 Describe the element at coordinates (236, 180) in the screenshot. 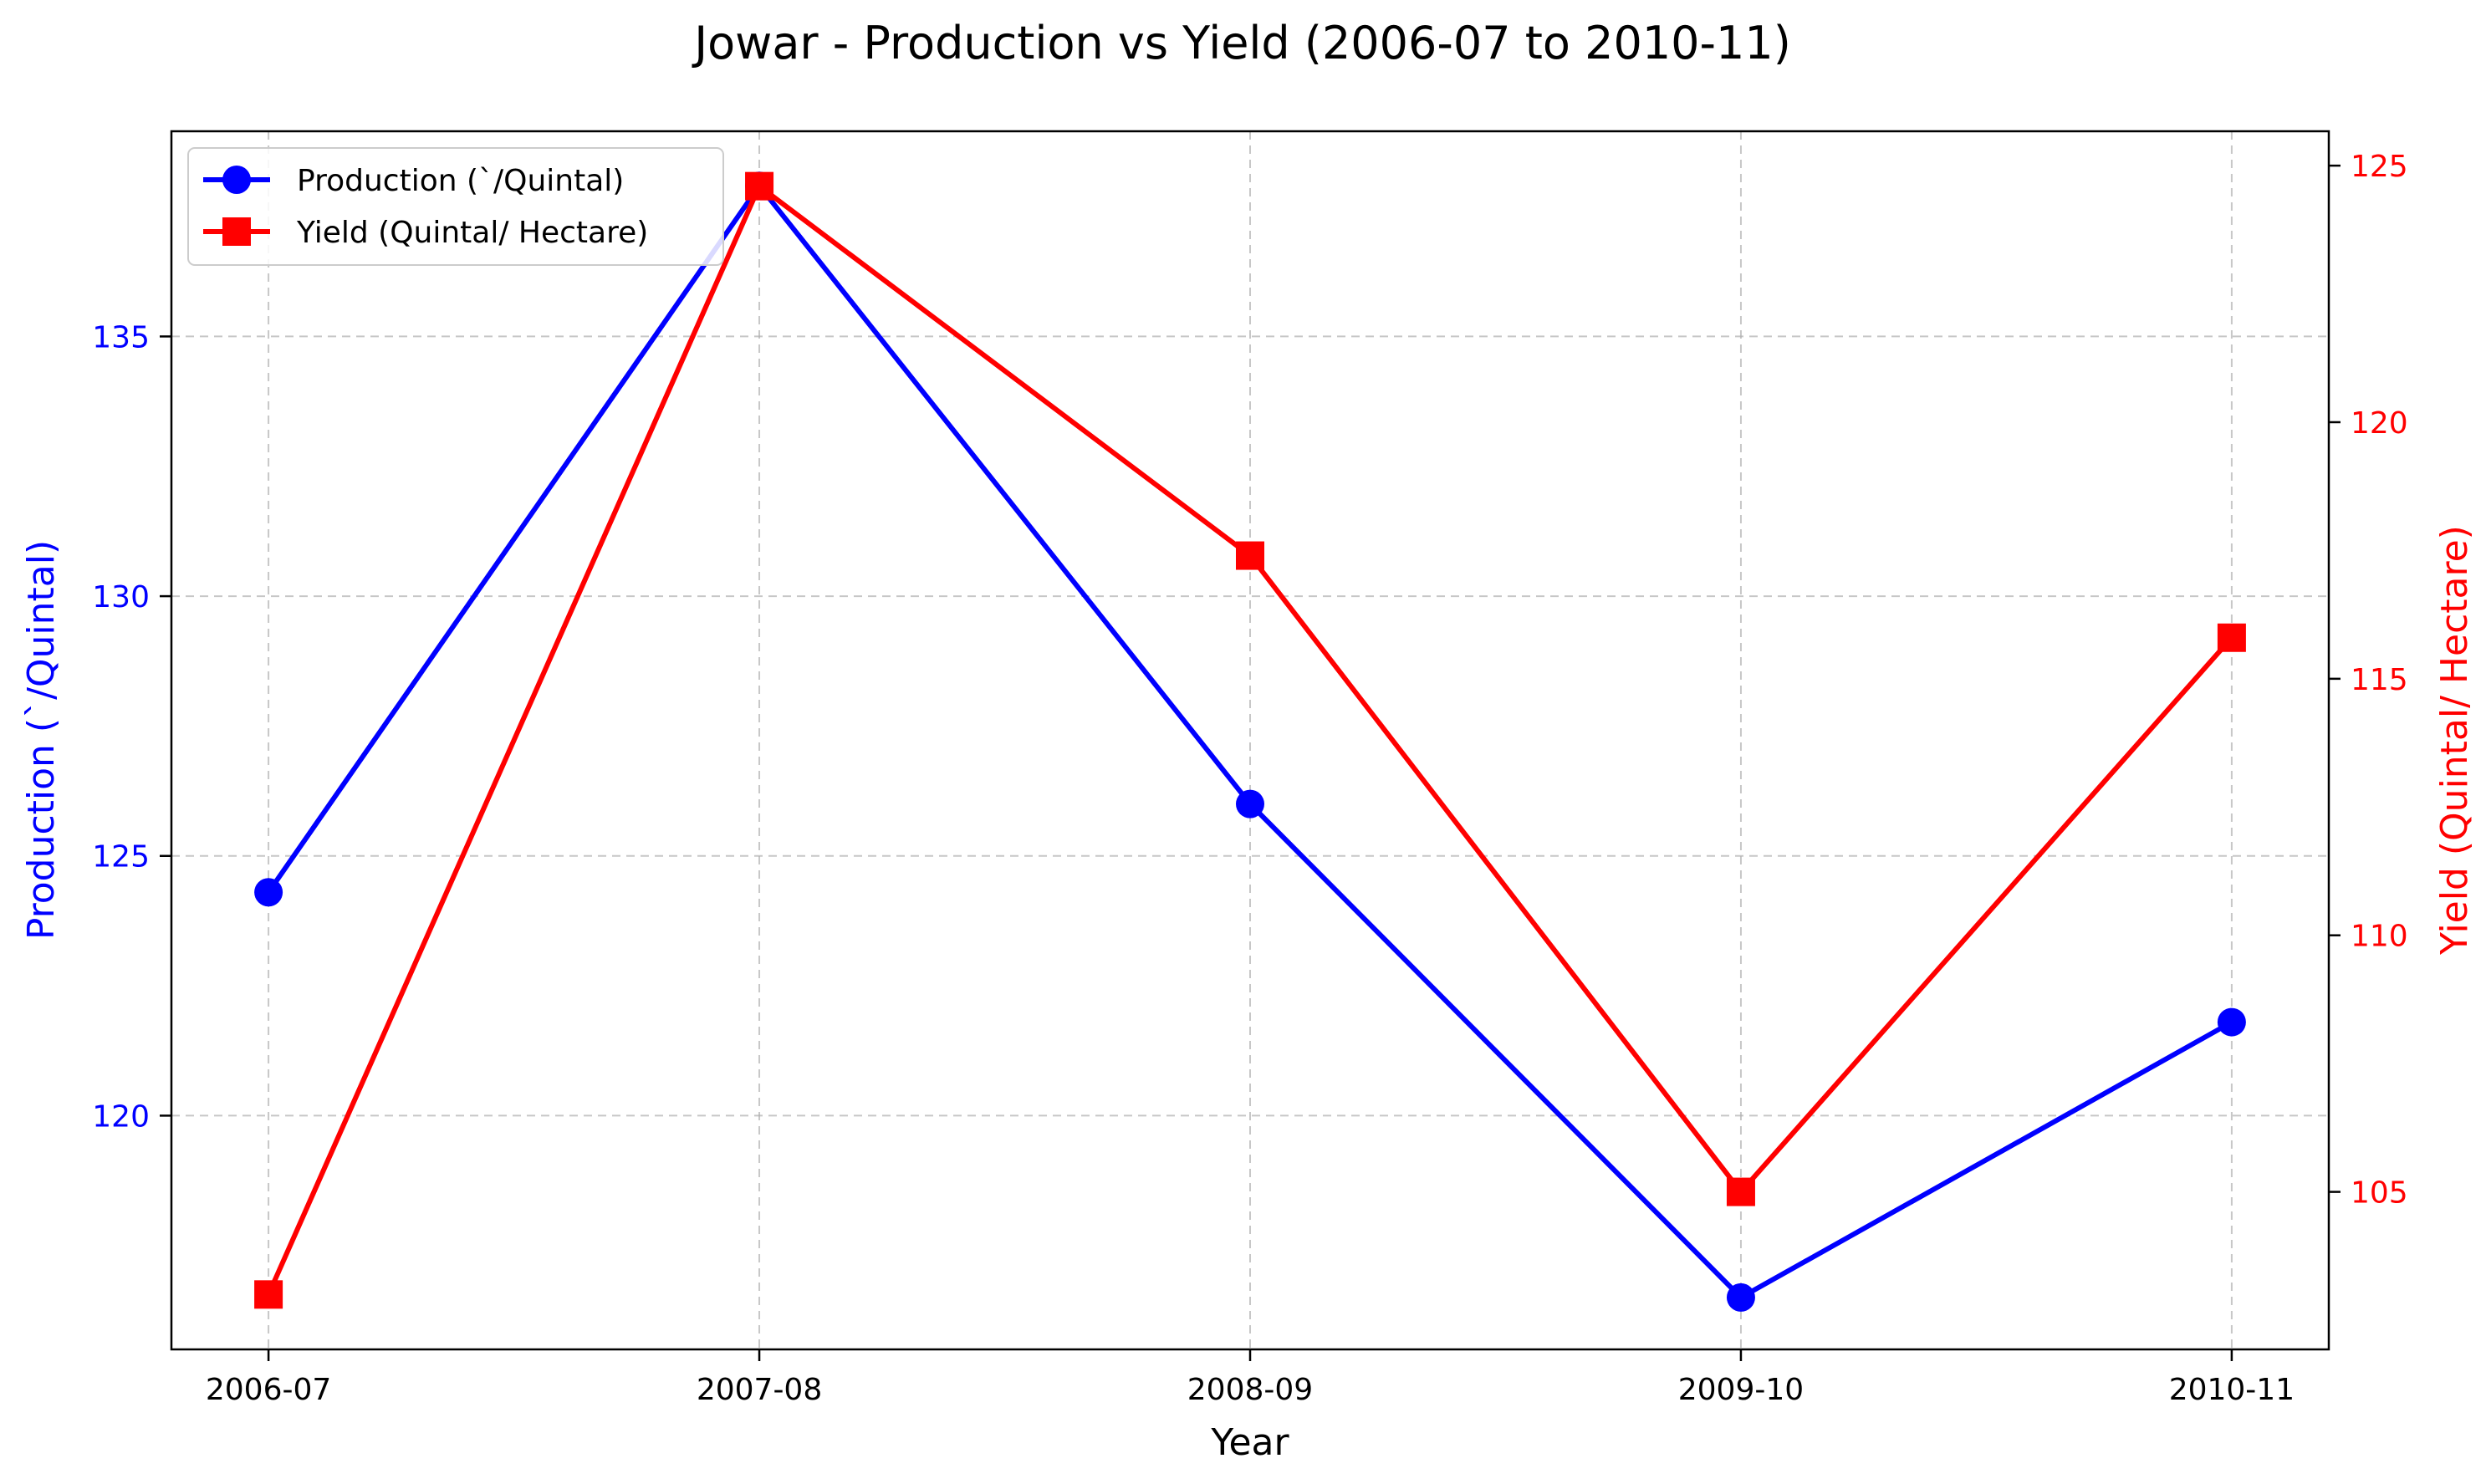

I see `legend-marker-production` at that location.